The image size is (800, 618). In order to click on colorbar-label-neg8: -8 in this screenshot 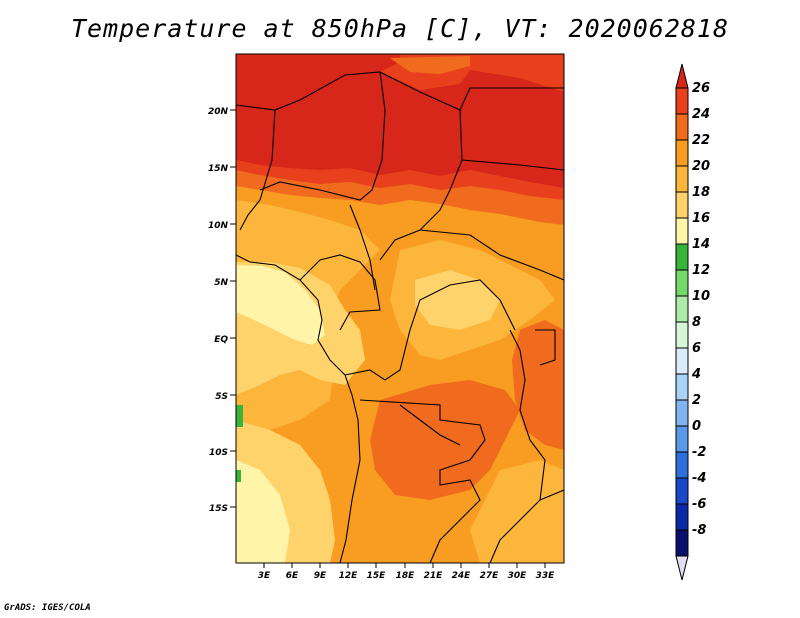, I will do `click(699, 530)`.